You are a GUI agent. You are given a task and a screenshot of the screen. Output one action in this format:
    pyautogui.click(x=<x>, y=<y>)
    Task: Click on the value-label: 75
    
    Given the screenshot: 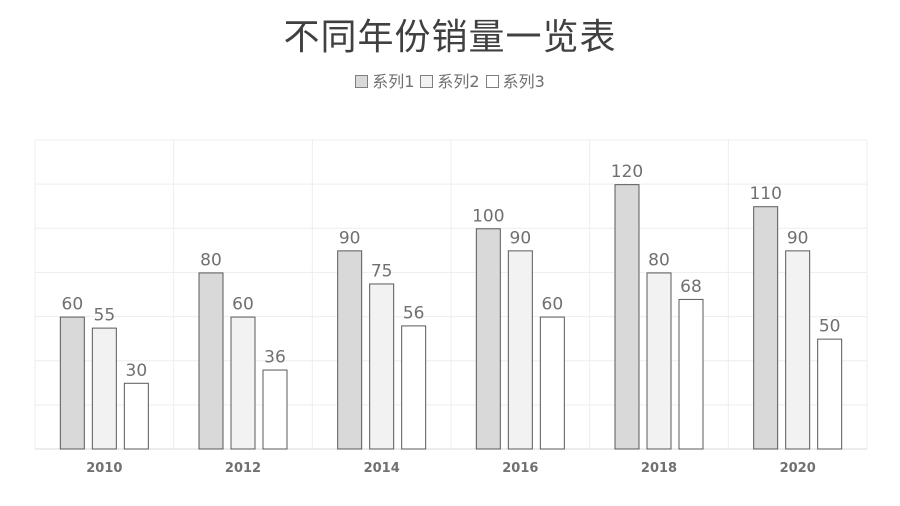 What is the action you would take?
    pyautogui.click(x=382, y=271)
    